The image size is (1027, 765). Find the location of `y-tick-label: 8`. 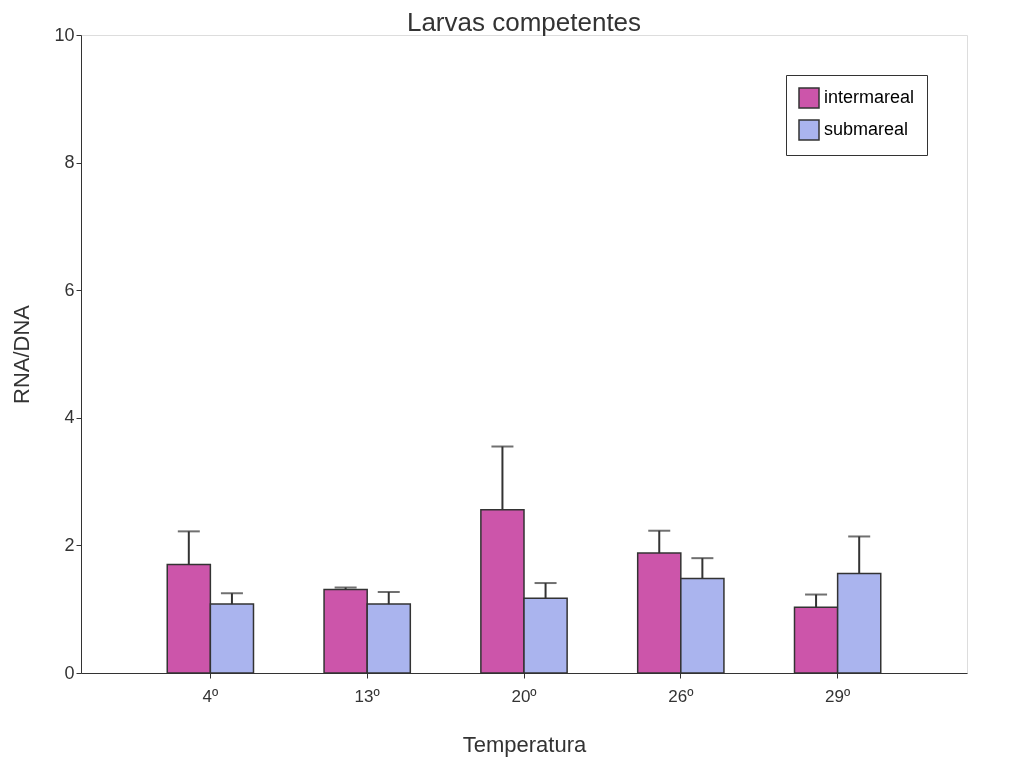

y-tick-label: 8 is located at coordinates (69, 162).